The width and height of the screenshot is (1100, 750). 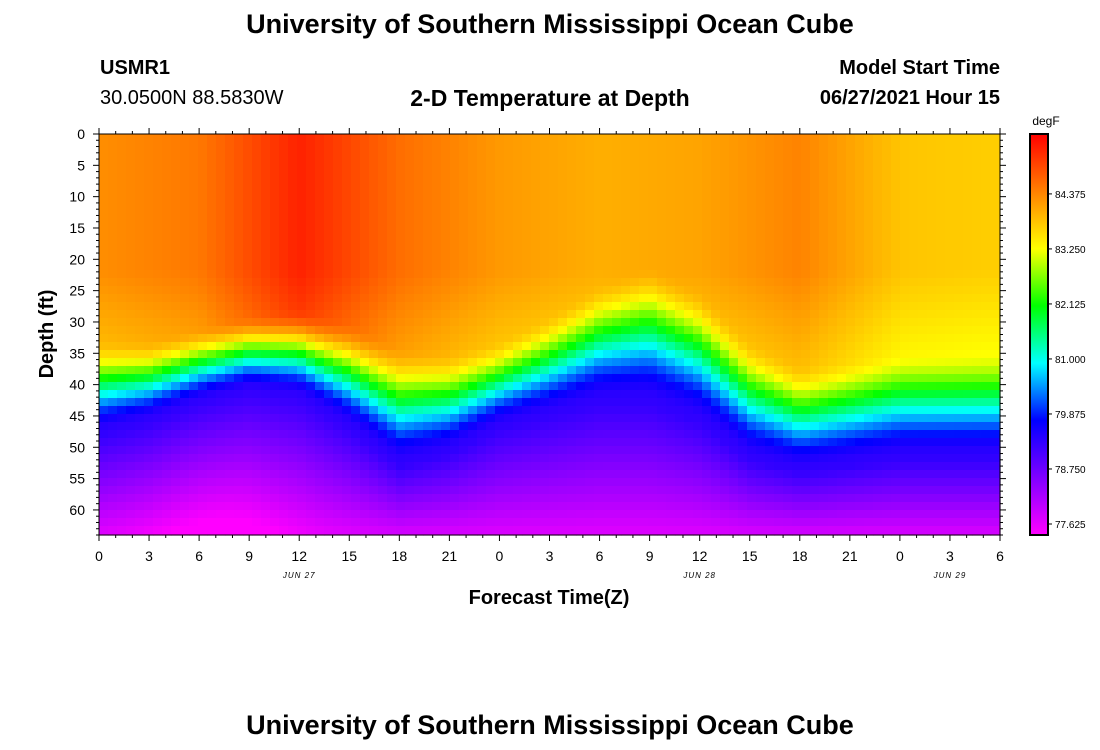 What do you see at coordinates (135, 68) in the screenshot?
I see `station-id: USMR1` at bounding box center [135, 68].